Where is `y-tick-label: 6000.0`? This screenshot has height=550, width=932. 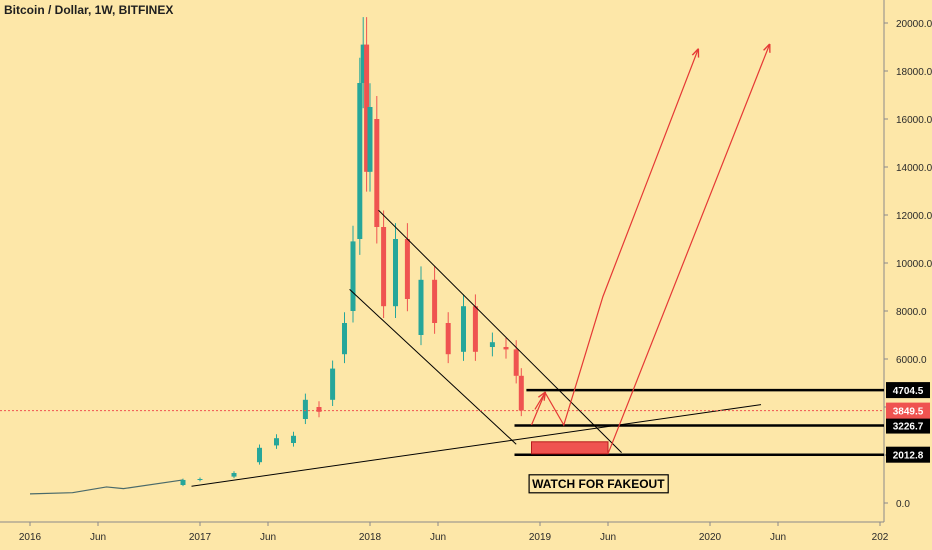 y-tick-label: 6000.0 is located at coordinates (911, 360).